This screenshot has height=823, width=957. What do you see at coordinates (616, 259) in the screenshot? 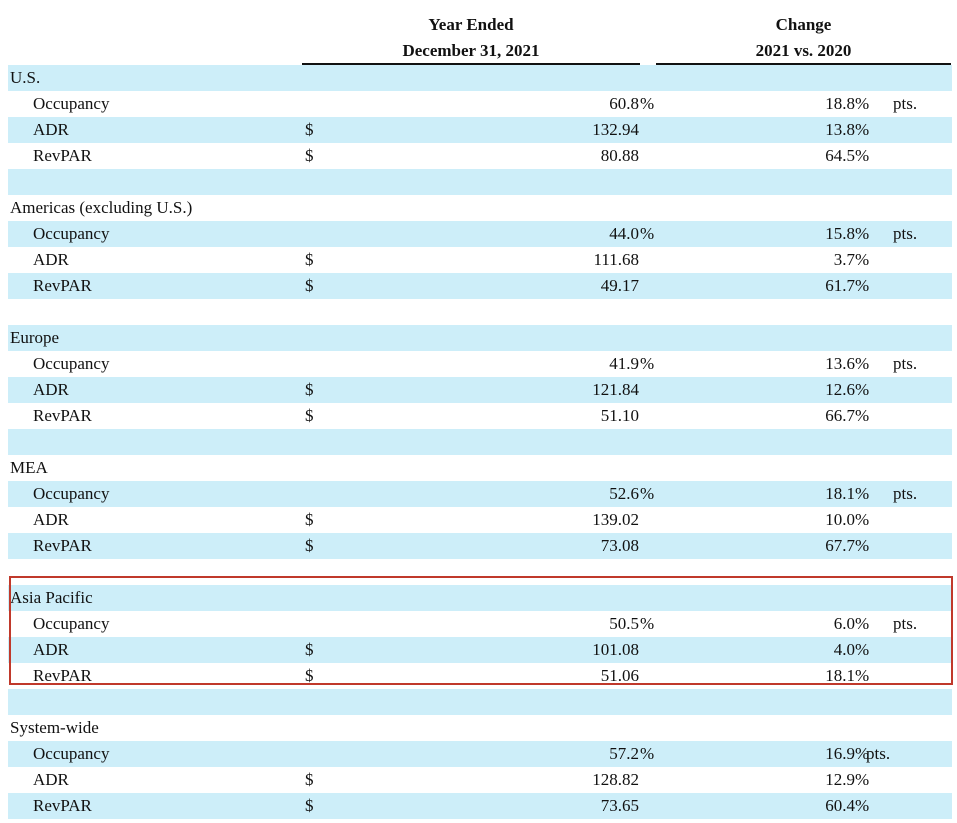
I see `year-value: 111.68` at bounding box center [616, 259].